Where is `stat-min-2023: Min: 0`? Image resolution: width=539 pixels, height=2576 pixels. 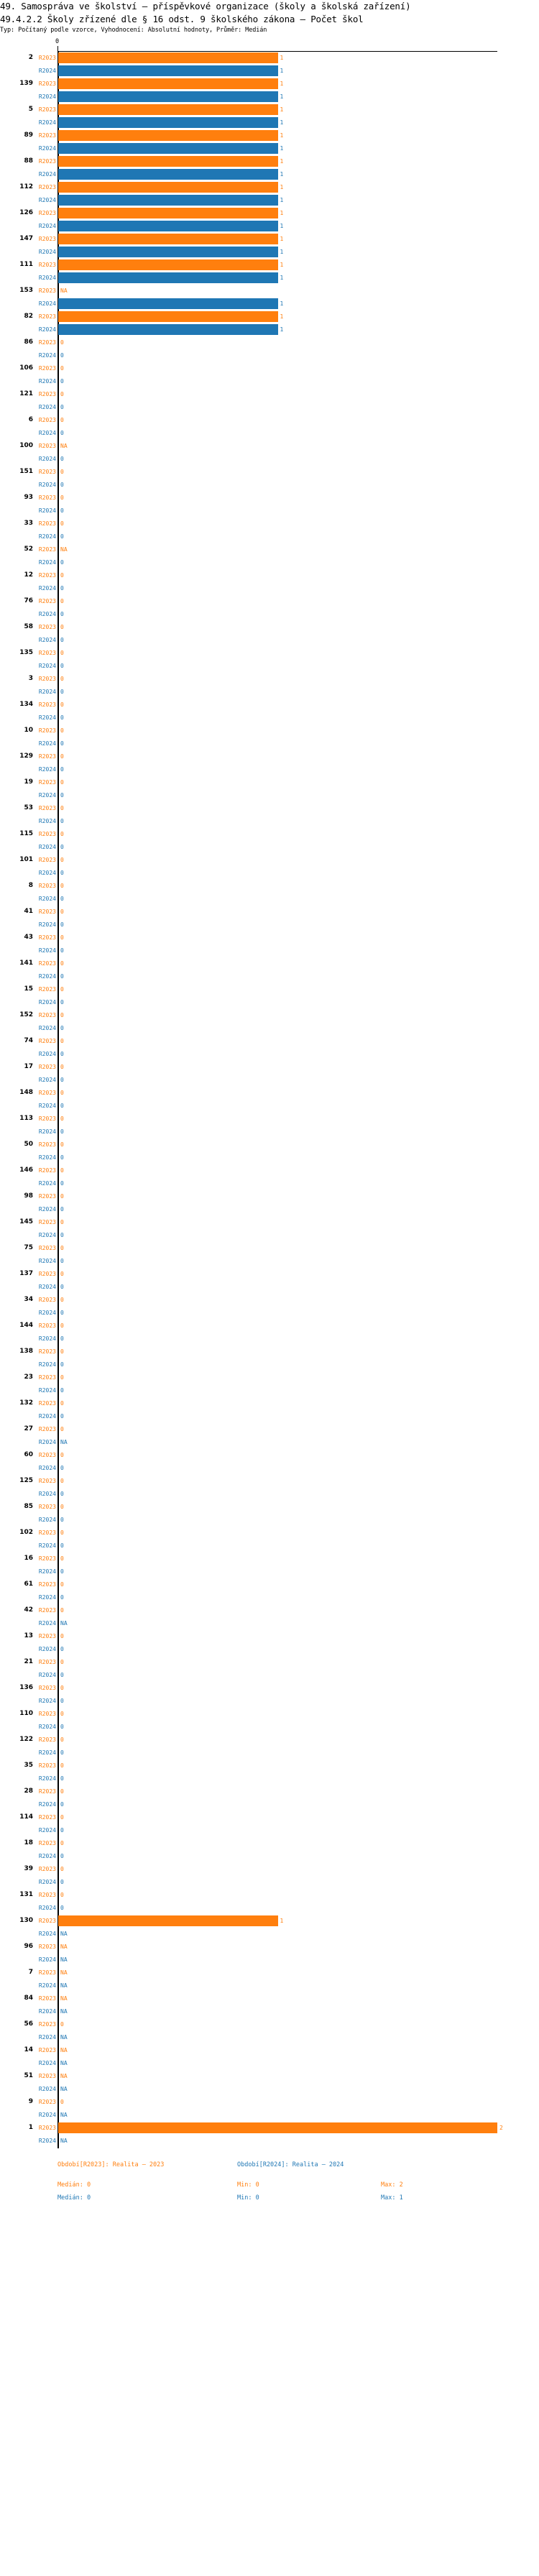
stat-min-2023: Min: 0 is located at coordinates (248, 2185).